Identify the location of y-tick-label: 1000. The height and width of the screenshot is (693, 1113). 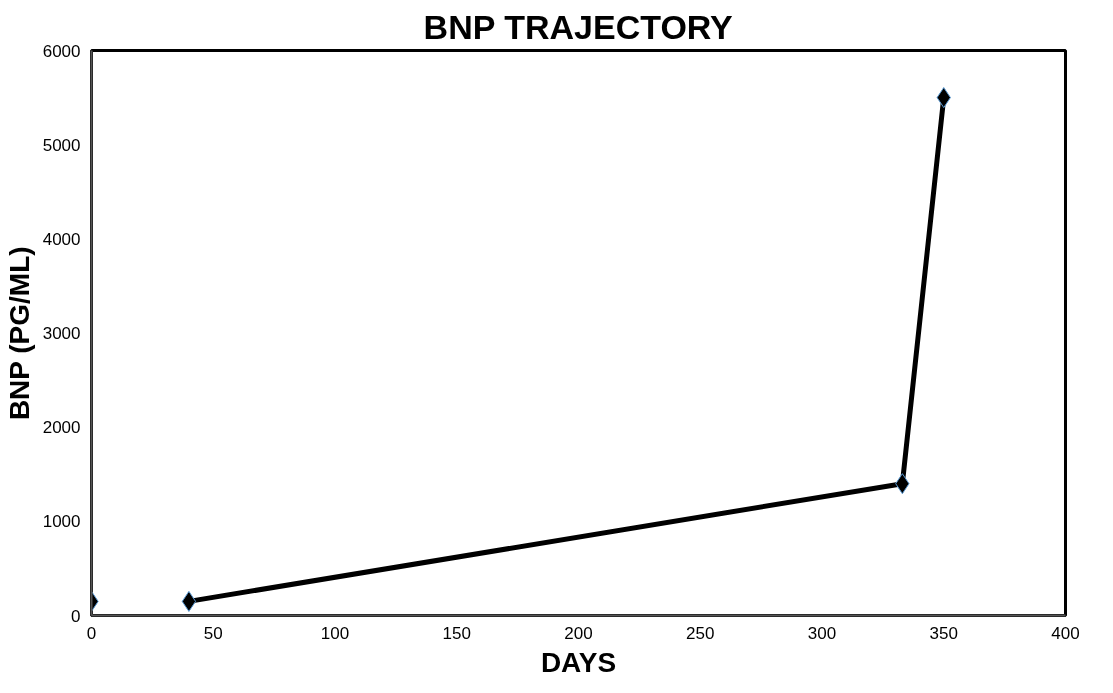
(61, 522).